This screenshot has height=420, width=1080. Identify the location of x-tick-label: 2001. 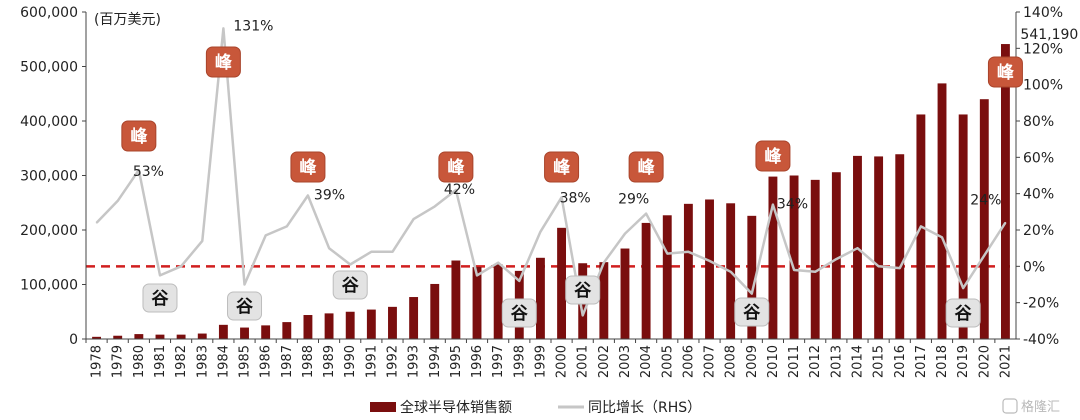
(583, 361).